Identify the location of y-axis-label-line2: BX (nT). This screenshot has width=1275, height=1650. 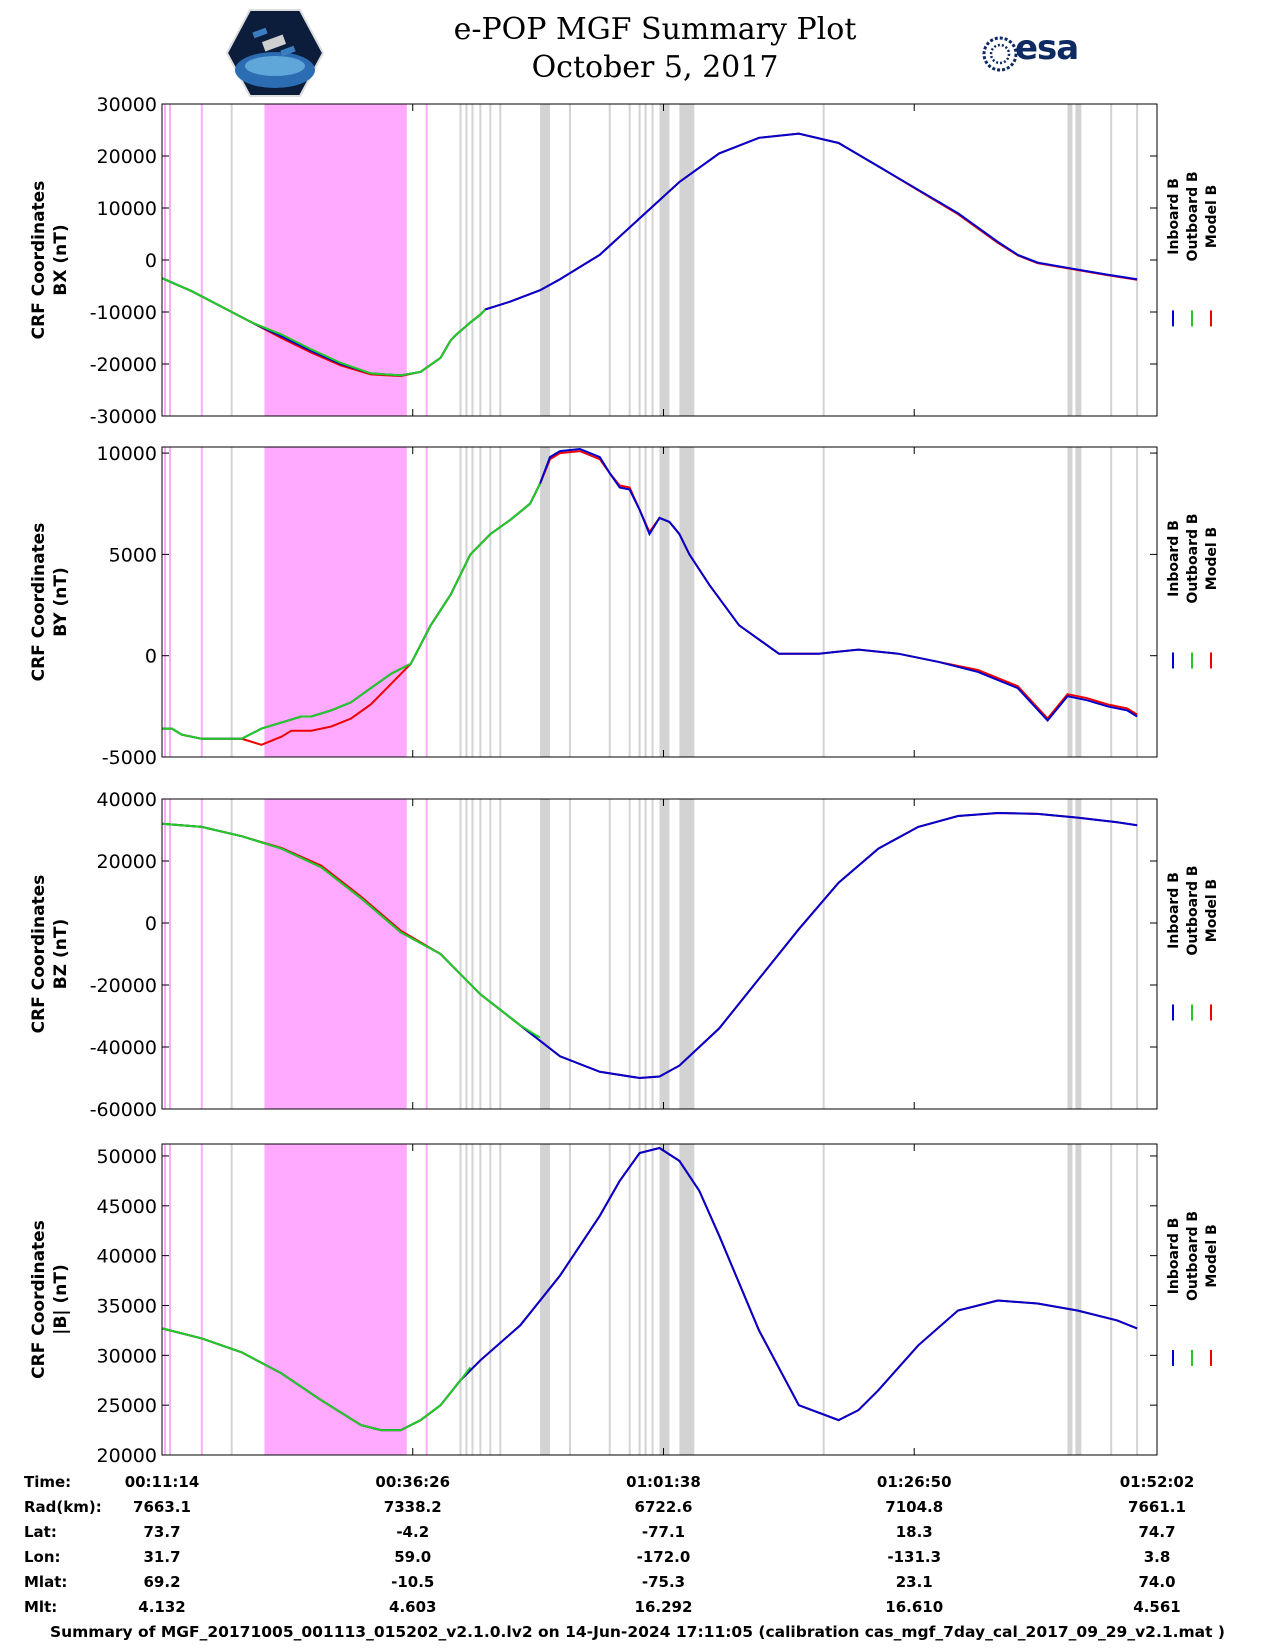
(61, 259).